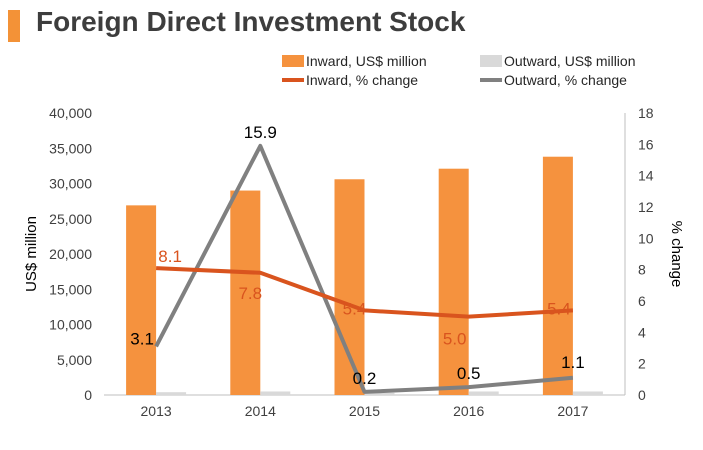  I want to click on y2-tick-label: 14, so click(646, 176).